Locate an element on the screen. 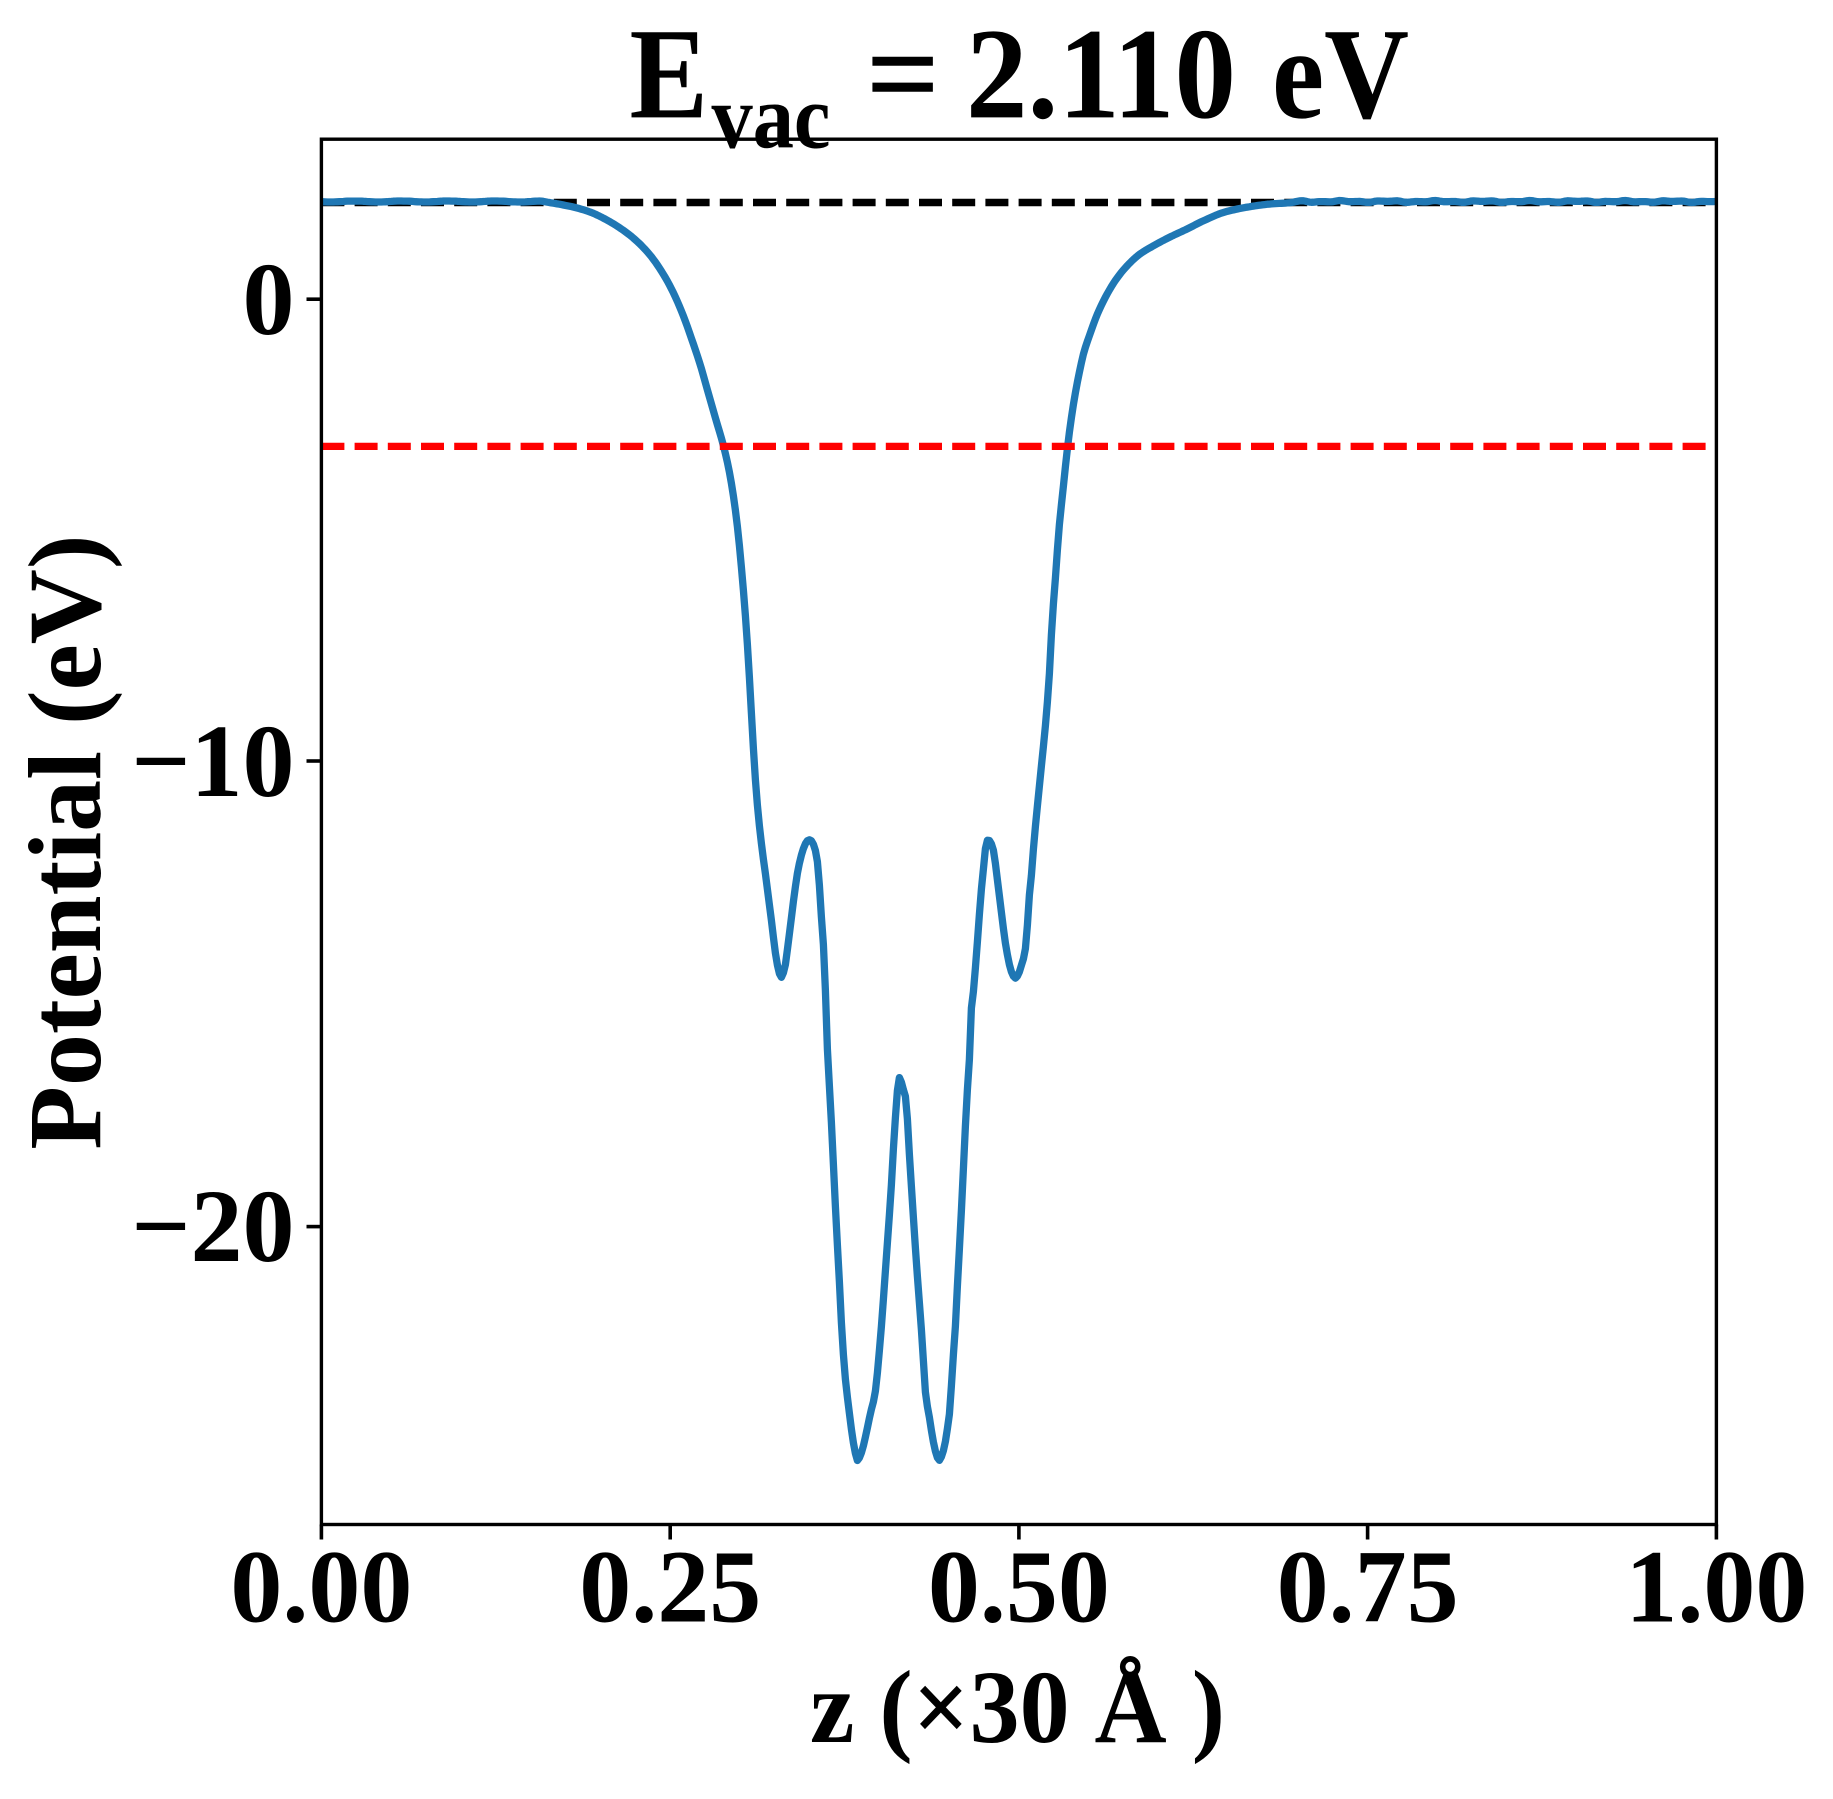  svg-text: z (×30 Å ) is located at coordinates (1017, 1707).